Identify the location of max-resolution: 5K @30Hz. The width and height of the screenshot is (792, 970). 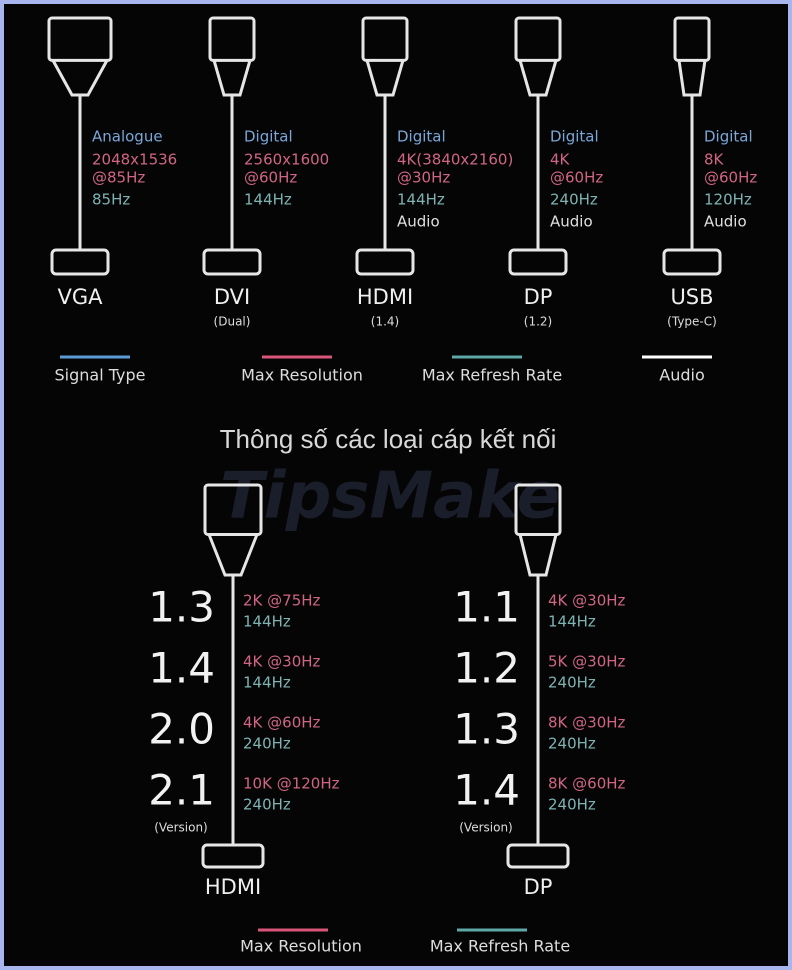
(587, 662).